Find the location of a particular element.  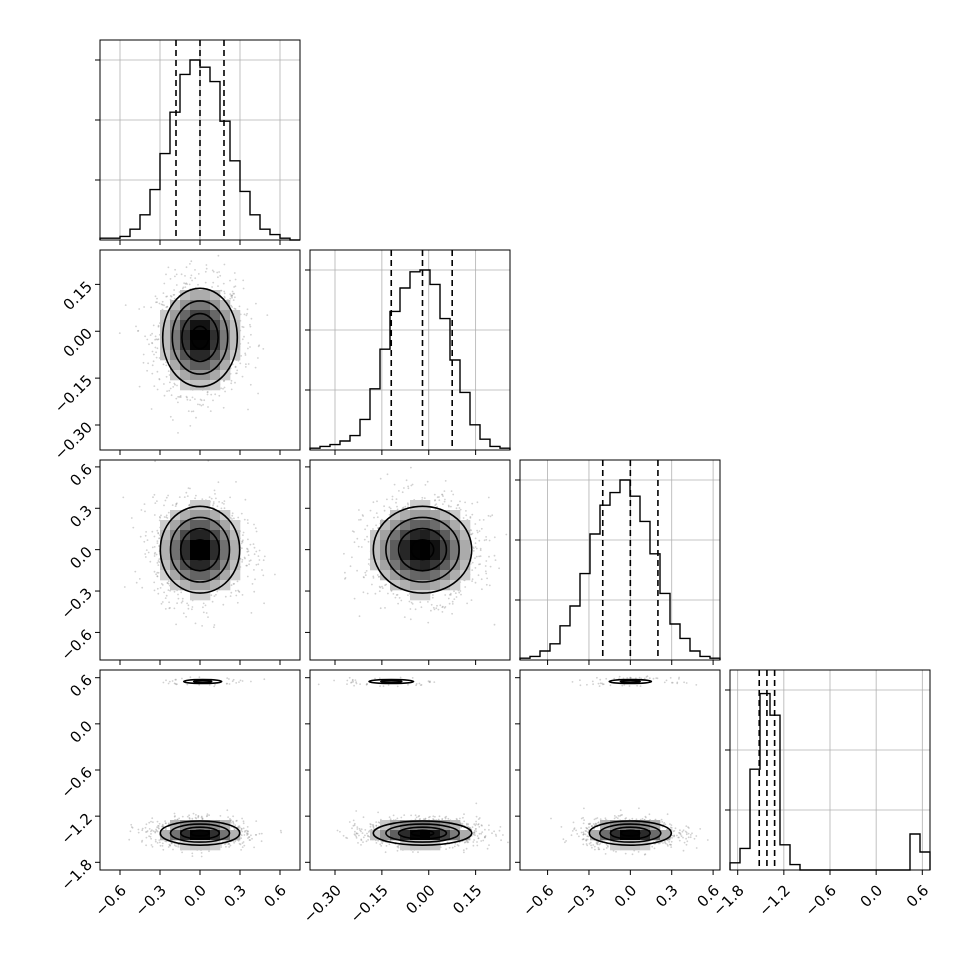

x-tick-label-1: 0.00 is located at coordinates (420, 899).